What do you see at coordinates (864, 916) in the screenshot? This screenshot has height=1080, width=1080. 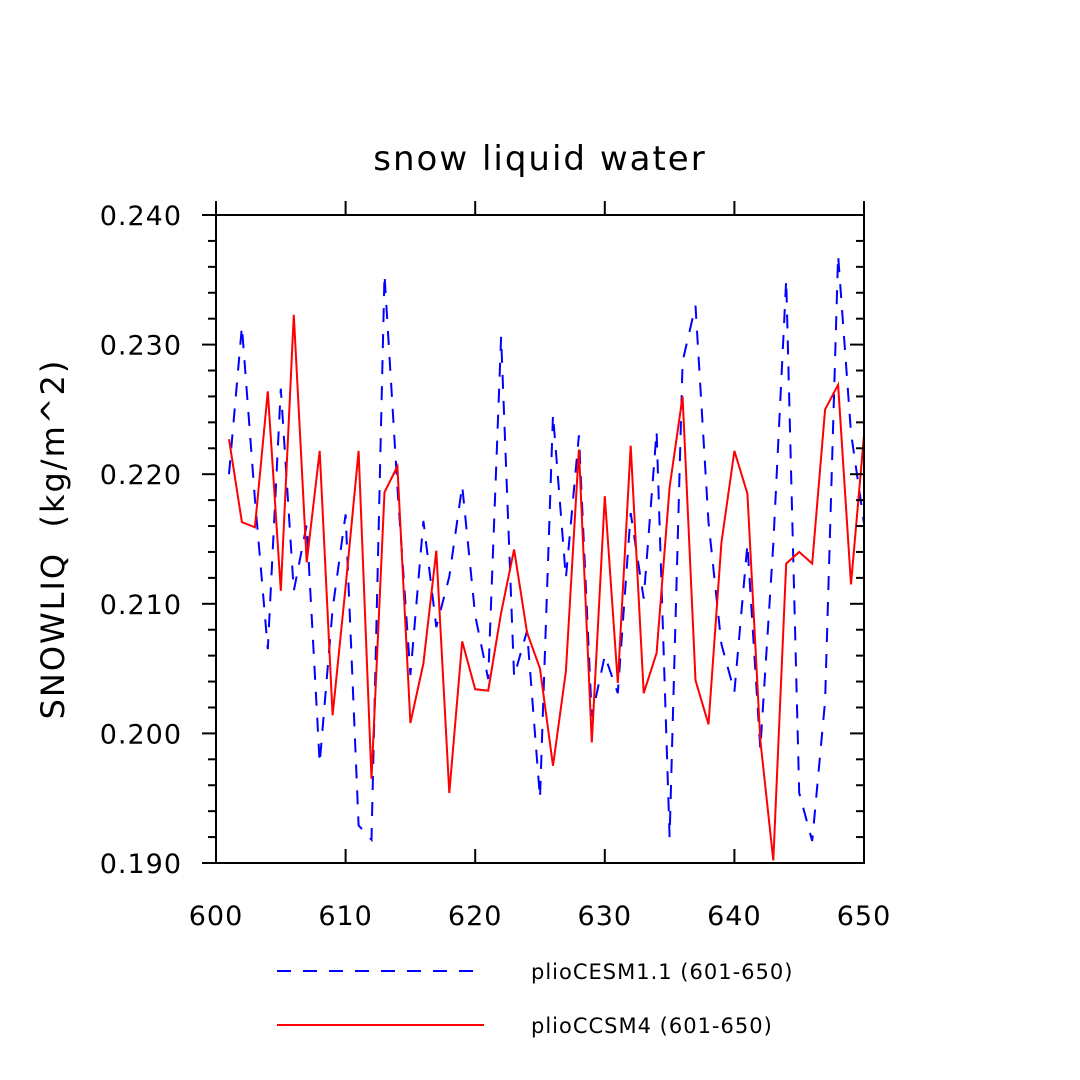 I see `x-tick-label: 650` at bounding box center [864, 916].